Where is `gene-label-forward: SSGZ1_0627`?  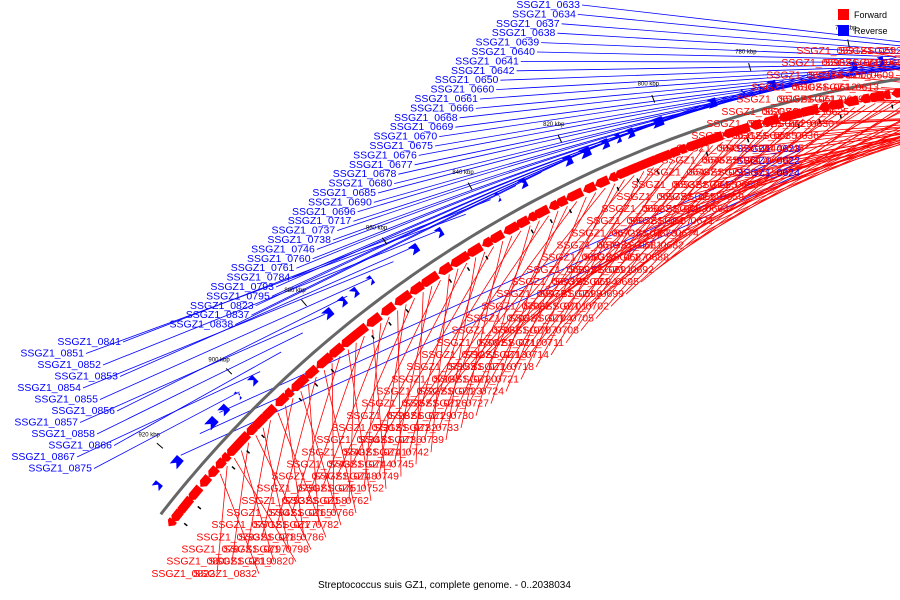
gene-label-forward: SSGZ1_0627 is located at coordinates (738, 124).